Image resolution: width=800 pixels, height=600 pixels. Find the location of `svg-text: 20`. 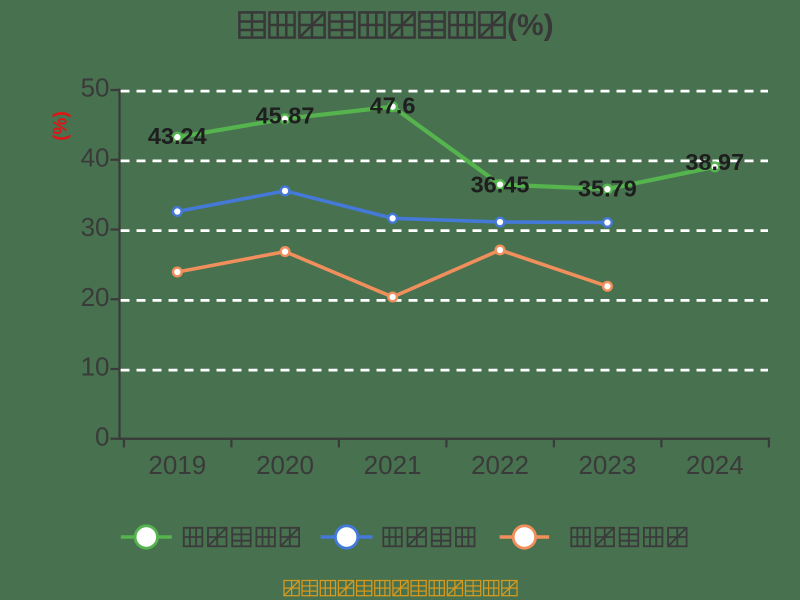

svg-text: 20 is located at coordinates (95, 297).